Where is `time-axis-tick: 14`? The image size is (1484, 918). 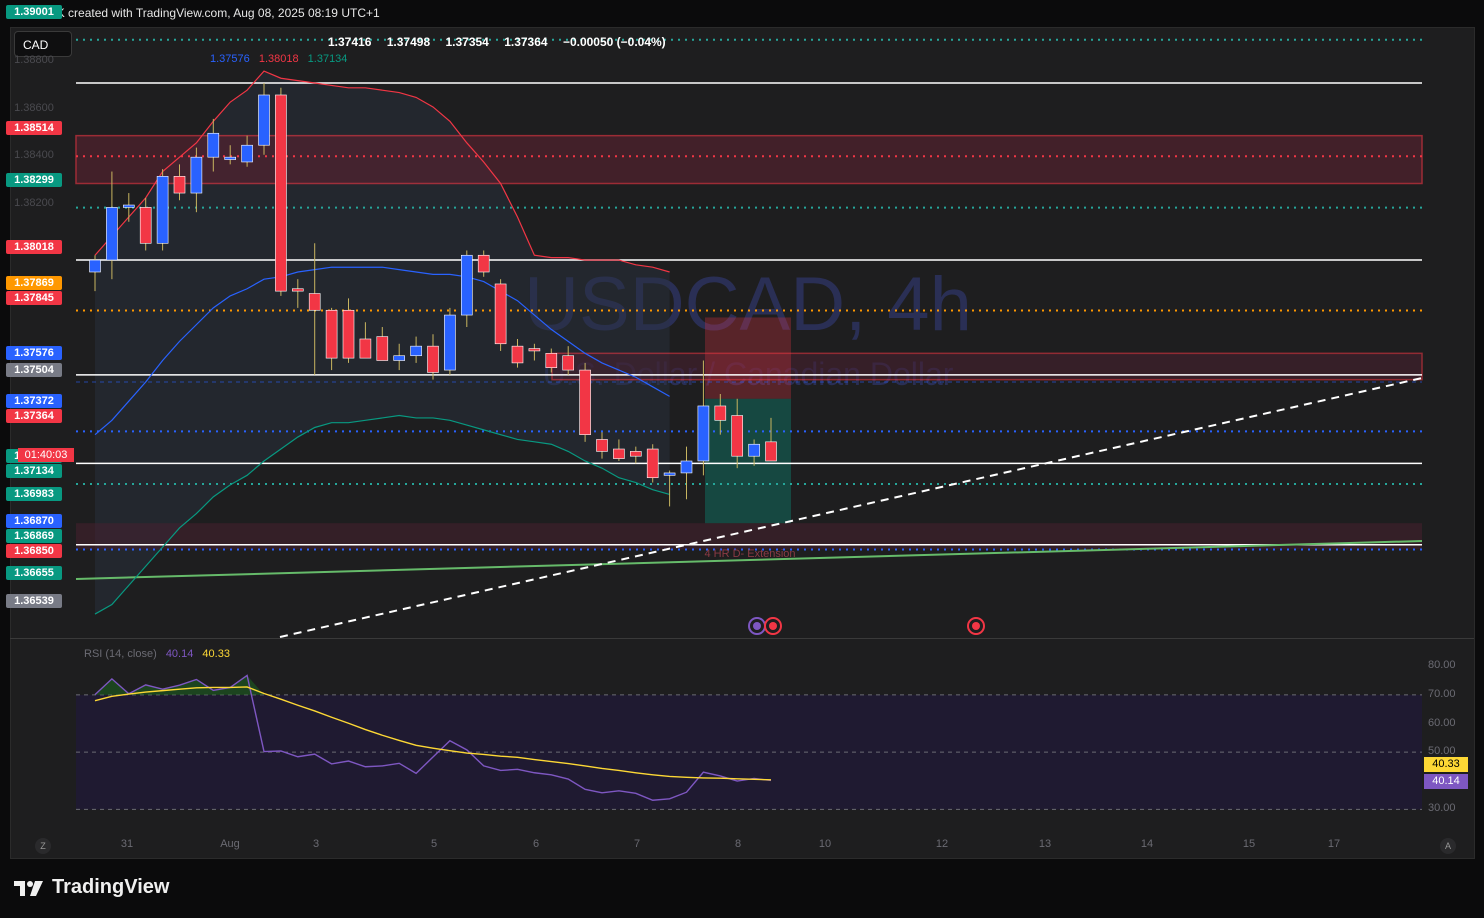
time-axis-tick: 14 is located at coordinates (1147, 844).